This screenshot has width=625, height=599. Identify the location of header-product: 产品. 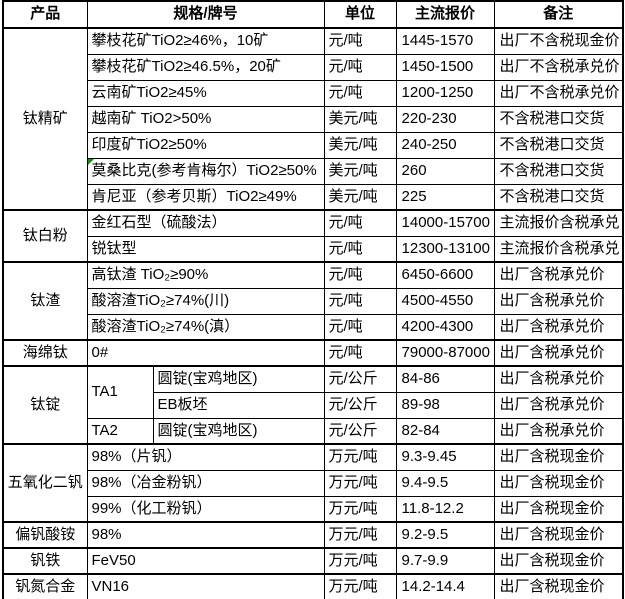
(45, 14).